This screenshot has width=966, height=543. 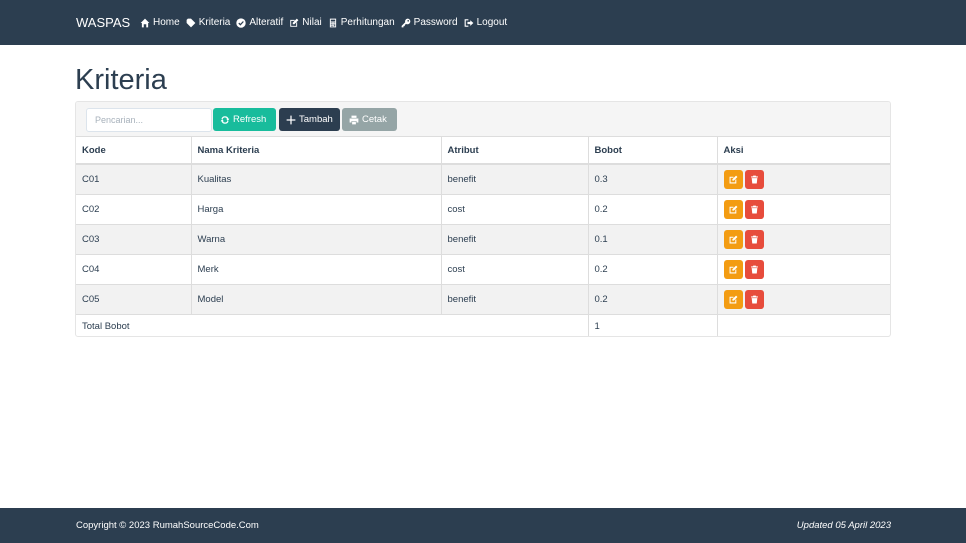 I want to click on tambah-button: Tambah, so click(x=309, y=119).